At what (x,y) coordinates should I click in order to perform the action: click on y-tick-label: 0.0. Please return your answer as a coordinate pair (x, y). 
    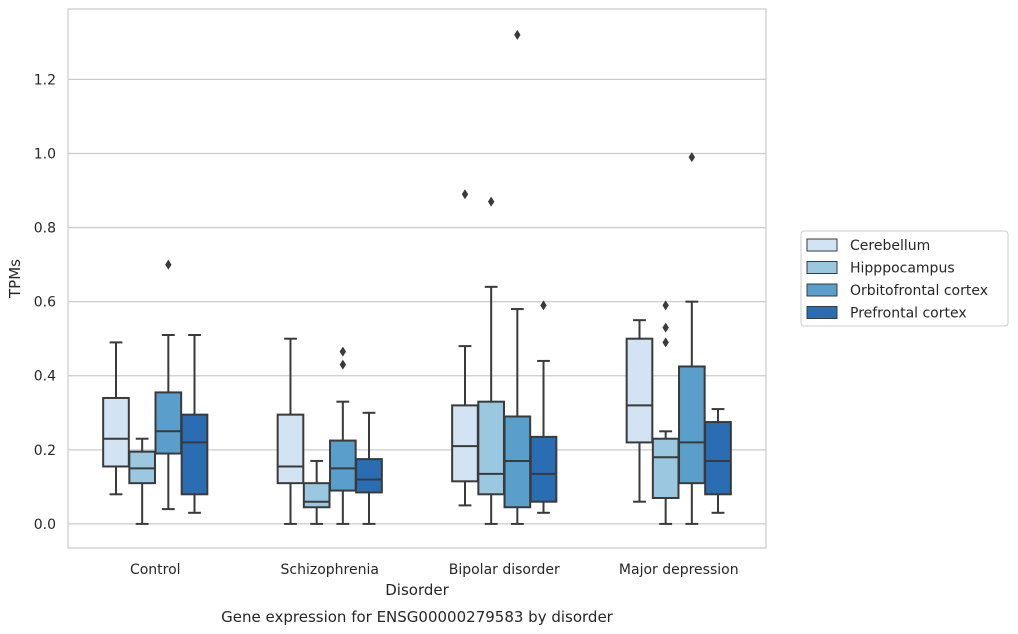
    Looking at the image, I should click on (45, 525).